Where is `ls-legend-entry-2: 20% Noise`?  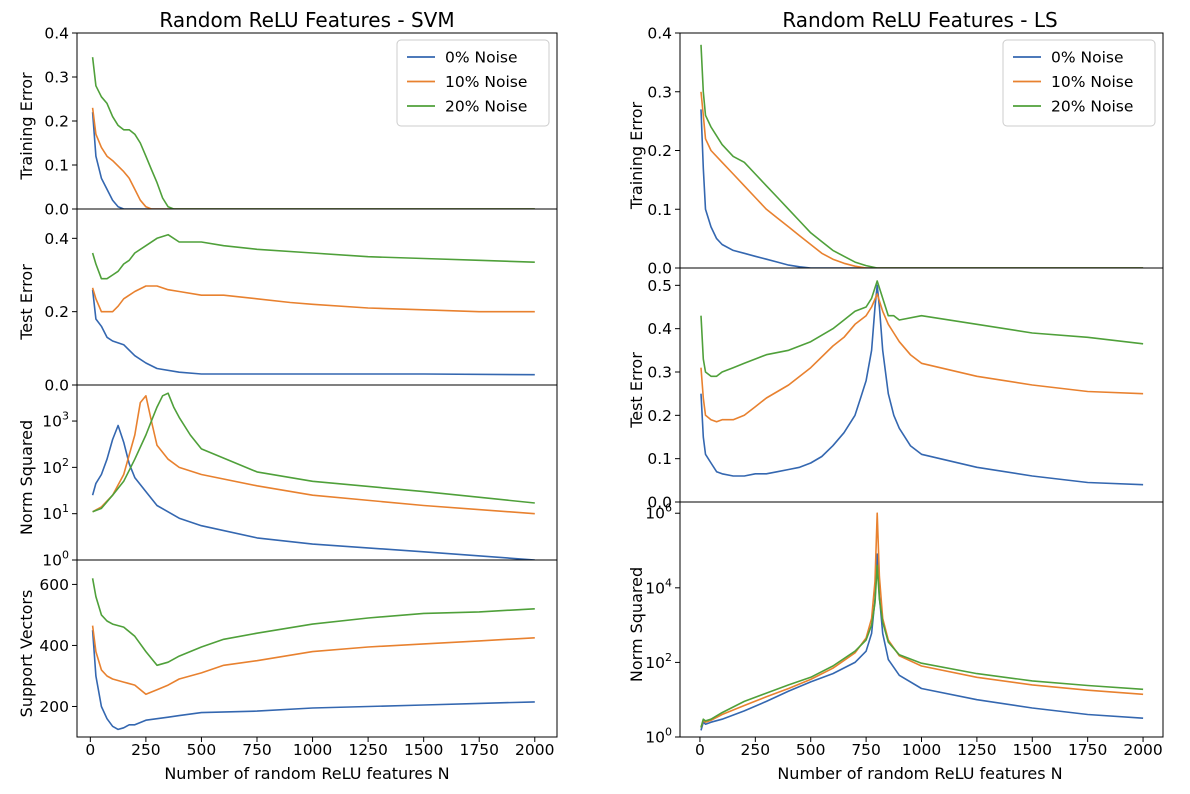
ls-legend-entry-2: 20% Noise is located at coordinates (1092, 107).